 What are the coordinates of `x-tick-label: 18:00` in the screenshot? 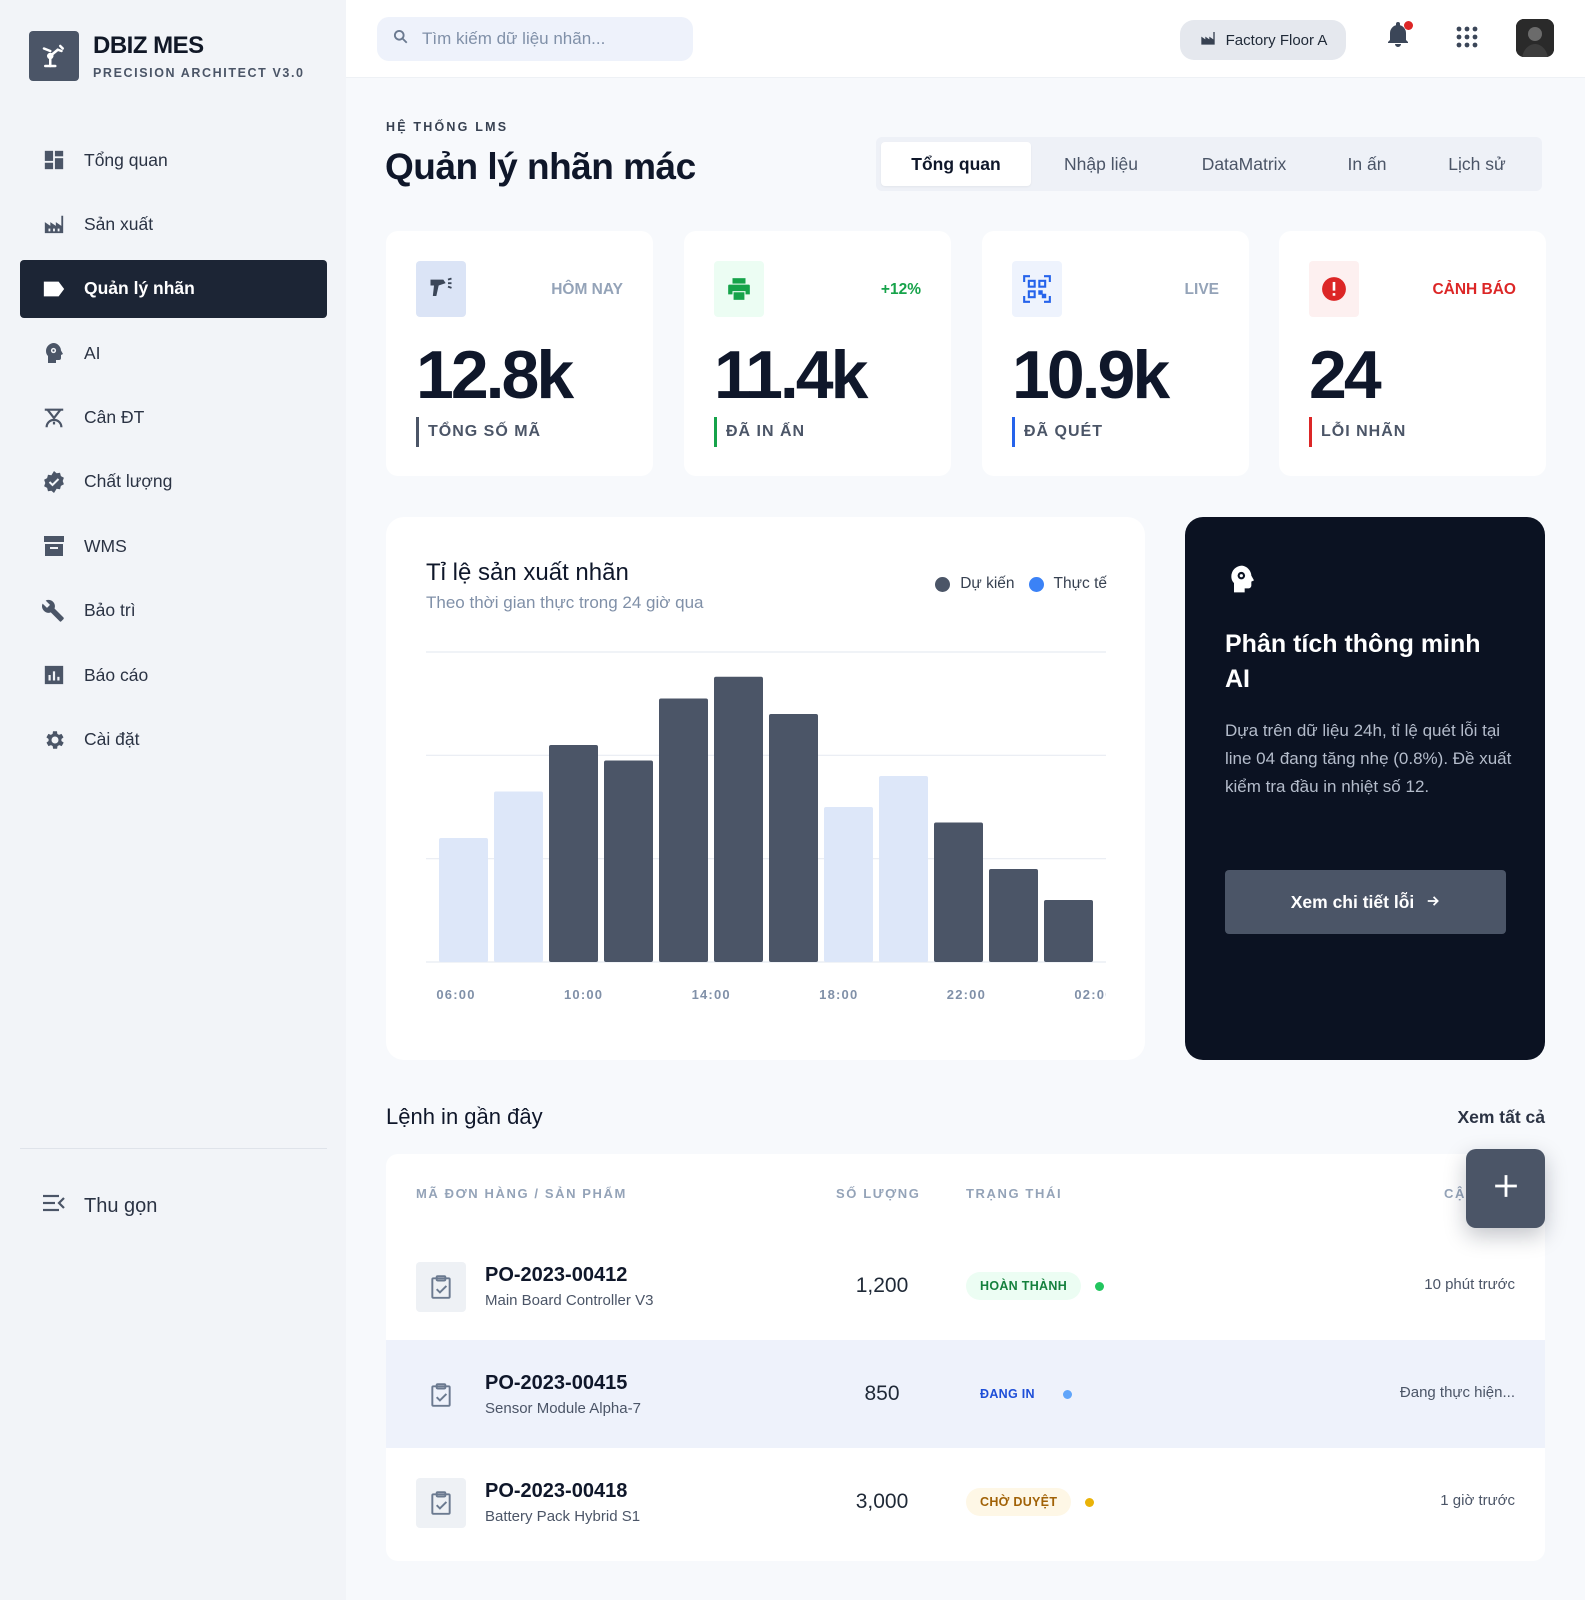 It's located at (838, 994).